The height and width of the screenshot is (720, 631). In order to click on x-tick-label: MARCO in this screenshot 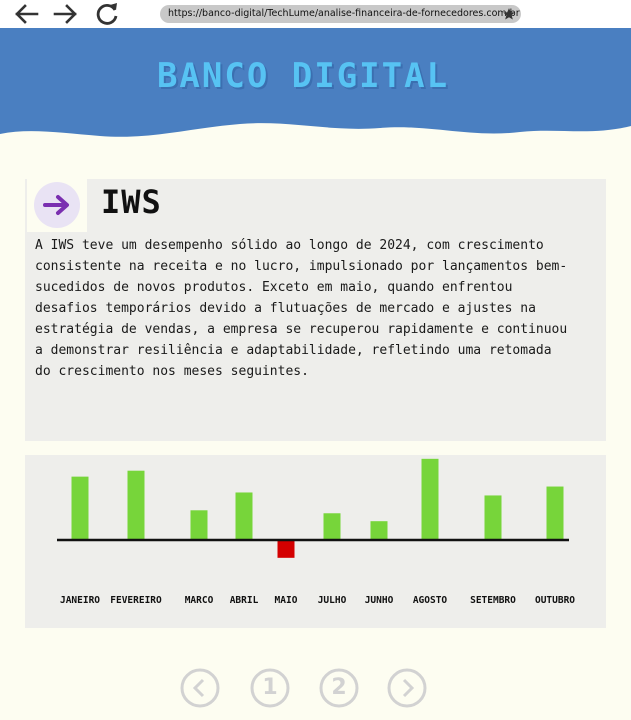, I will do `click(199, 600)`.